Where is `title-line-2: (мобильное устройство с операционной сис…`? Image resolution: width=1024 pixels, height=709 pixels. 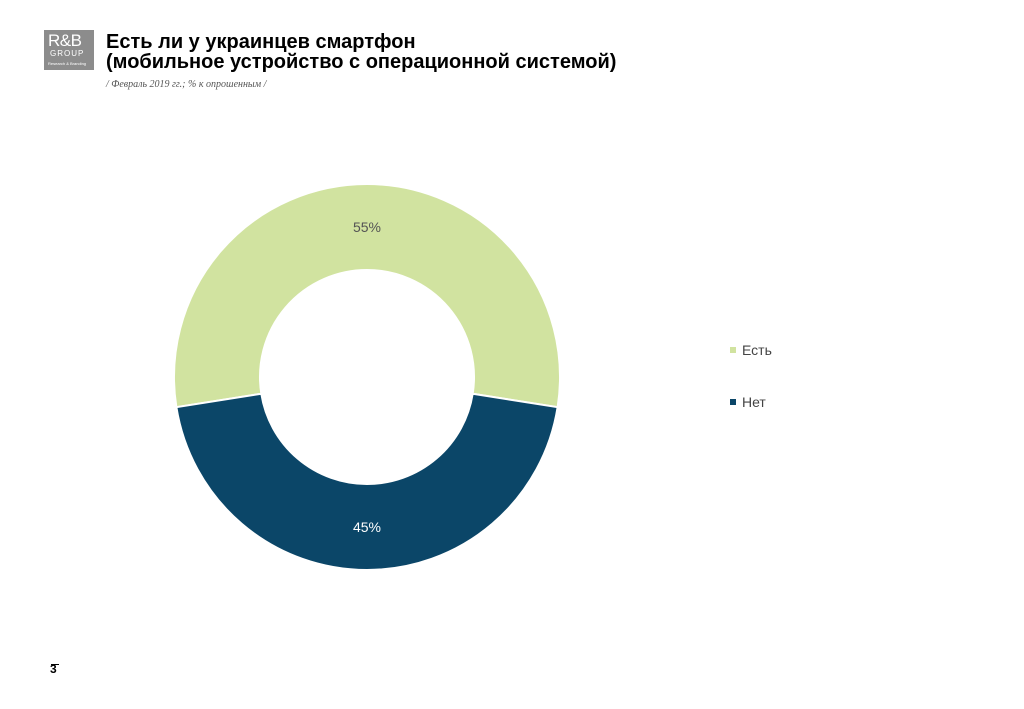 title-line-2: (мобильное устройство с операционной сис… is located at coordinates (361, 62).